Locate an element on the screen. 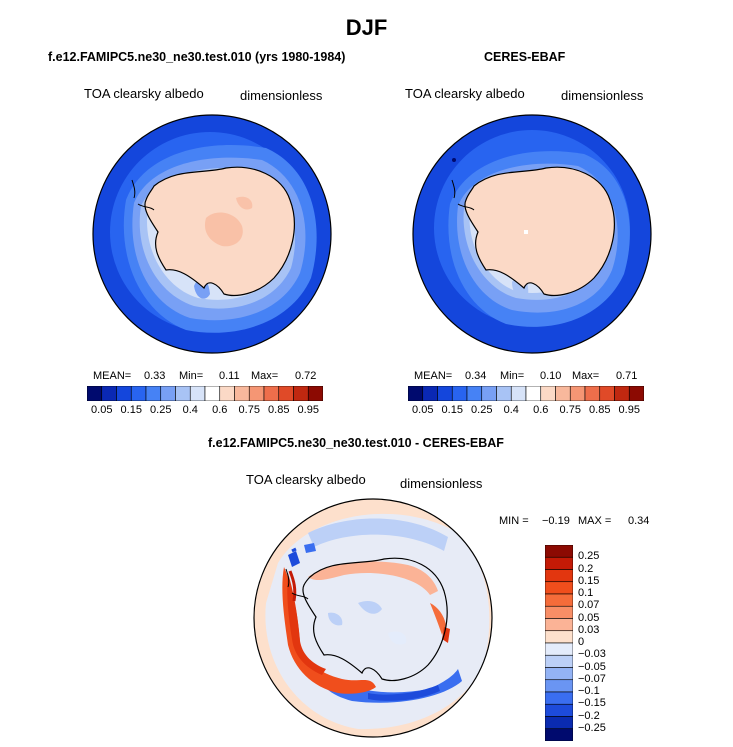 The width and height of the screenshot is (733, 747). panel-2-mean-value: 0.34 is located at coordinates (476, 376).